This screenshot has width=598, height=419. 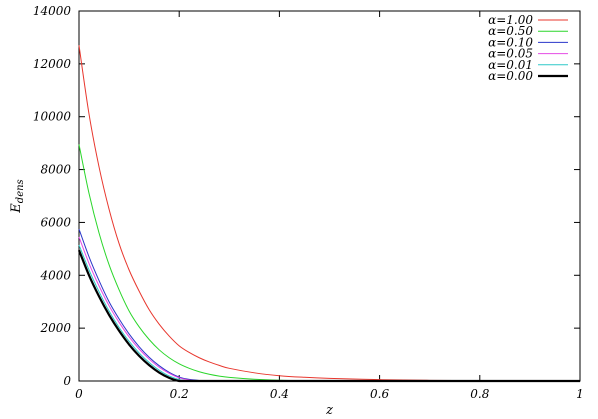 I want to click on x-tick-label: 0.8, so click(x=479, y=394).